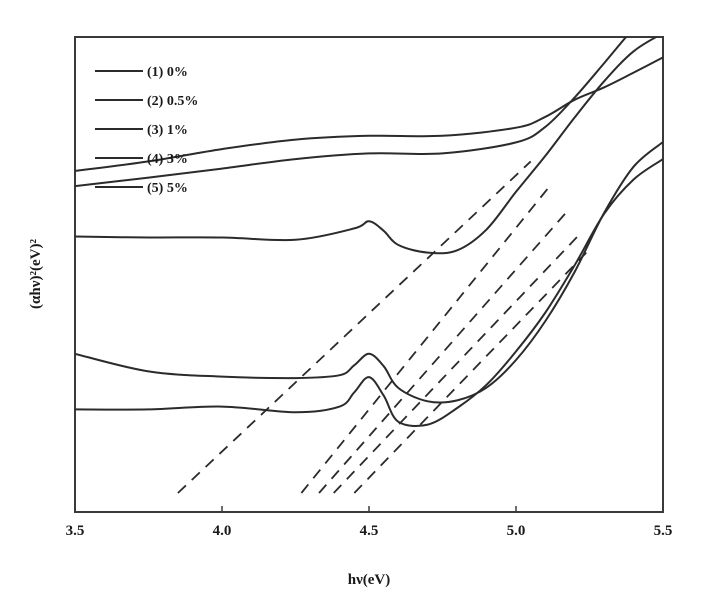 This screenshot has width=717, height=603. What do you see at coordinates (36, 274) in the screenshot?
I see `y-axis-title: (αhν)²(eV)²` at bounding box center [36, 274].